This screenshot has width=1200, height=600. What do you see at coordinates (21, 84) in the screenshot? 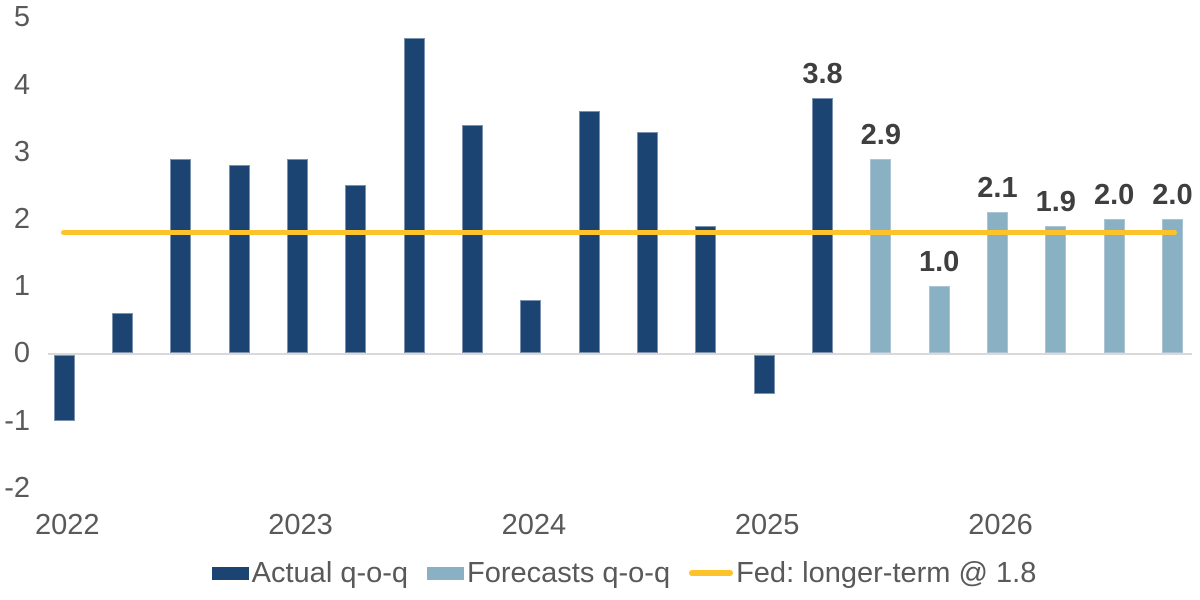
I see `y-axis-tick-label: 4` at bounding box center [21, 84].